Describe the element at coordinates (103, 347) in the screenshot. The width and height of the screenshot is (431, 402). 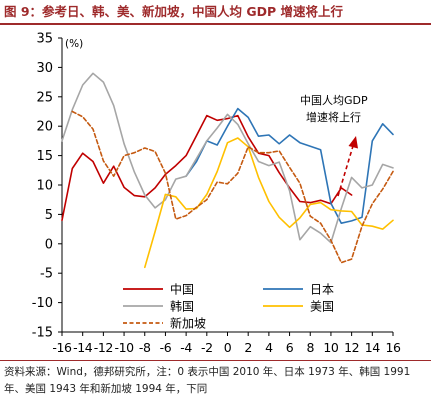
I see `x-tick-label: -12` at that location.